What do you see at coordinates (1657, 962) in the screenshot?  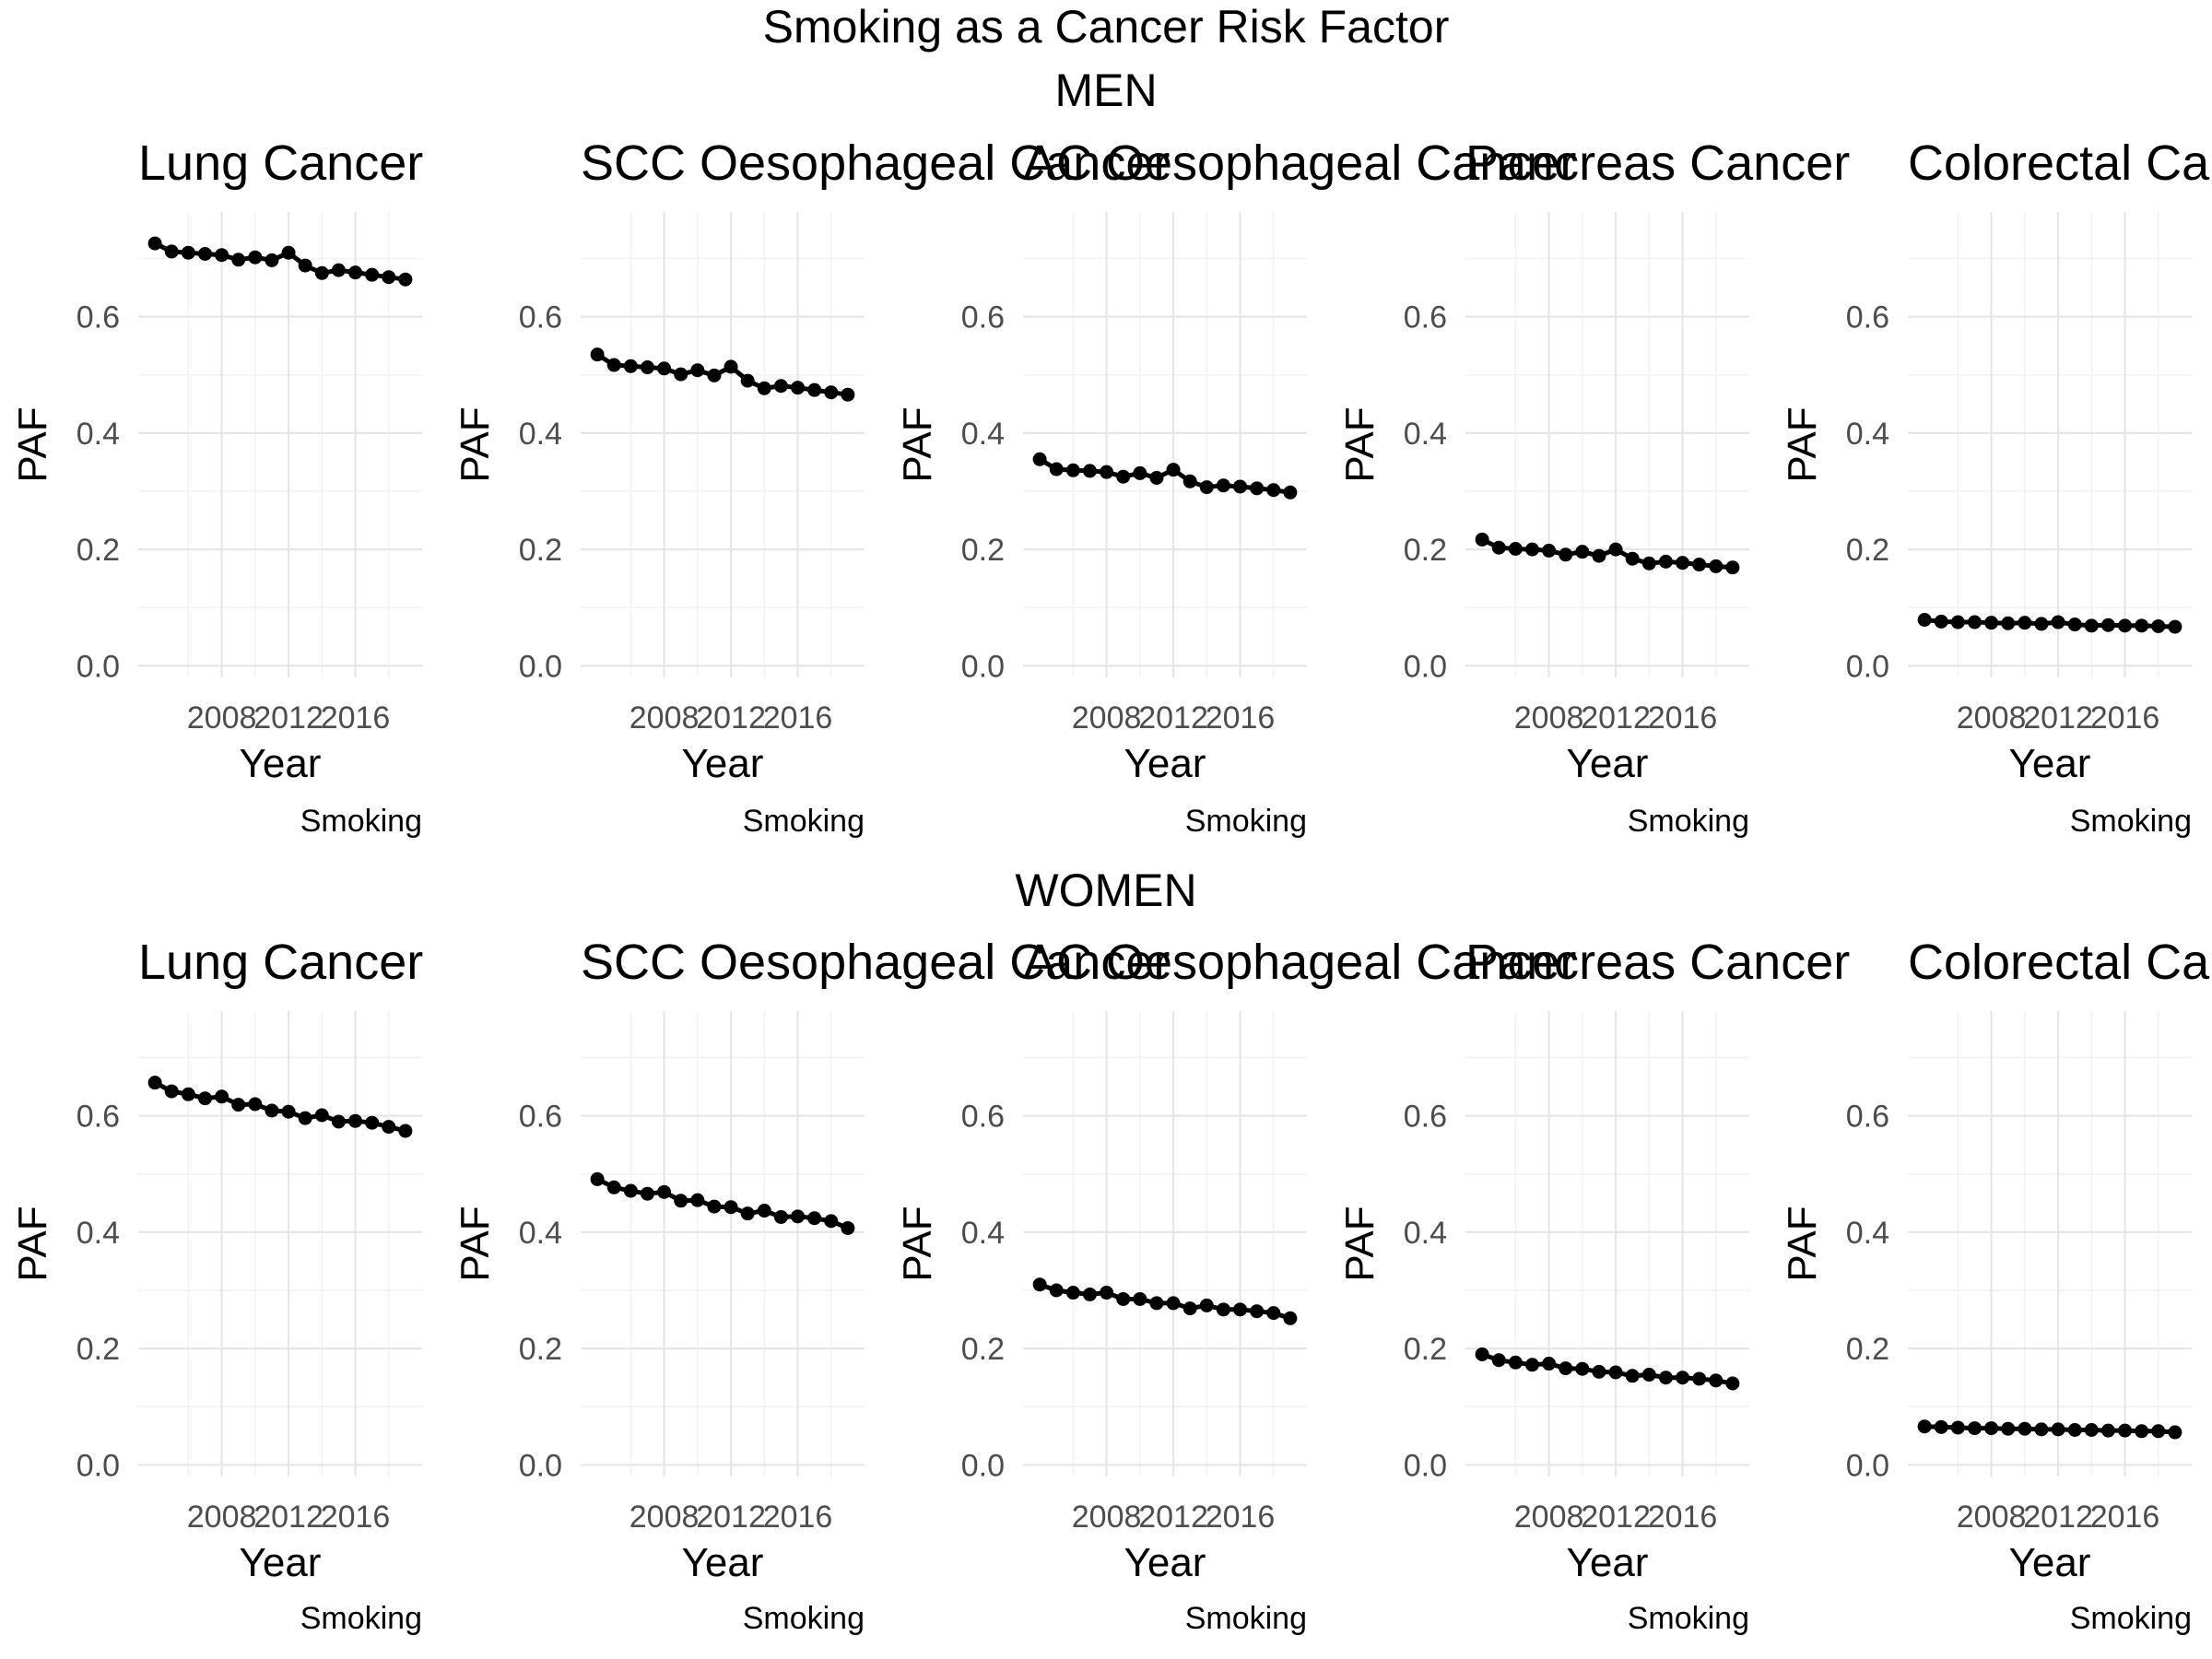 I see `panel-title: Pancreas Cancer` at bounding box center [1657, 962].